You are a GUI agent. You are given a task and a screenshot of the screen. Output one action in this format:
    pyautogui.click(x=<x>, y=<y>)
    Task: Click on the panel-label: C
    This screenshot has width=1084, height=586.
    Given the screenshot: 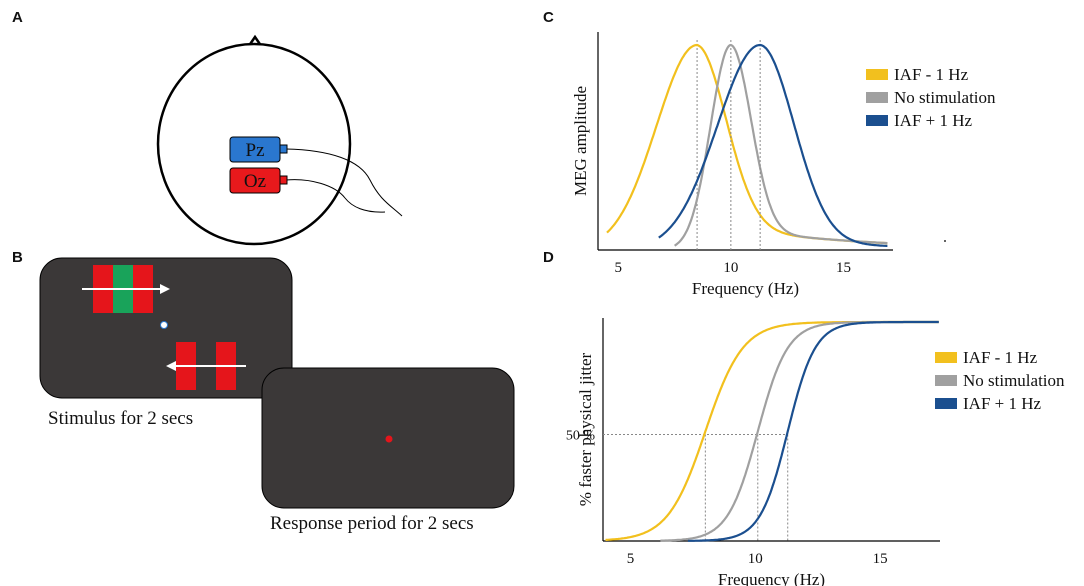 What is the action you would take?
    pyautogui.click(x=548, y=17)
    